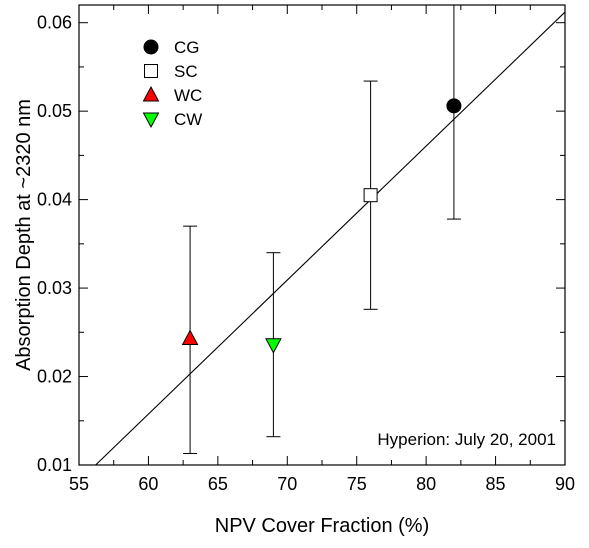 Image resolution: width=589 pixels, height=548 pixels. What do you see at coordinates (54, 111) in the screenshot?
I see `y-tick-label-4: 0.05` at bounding box center [54, 111].